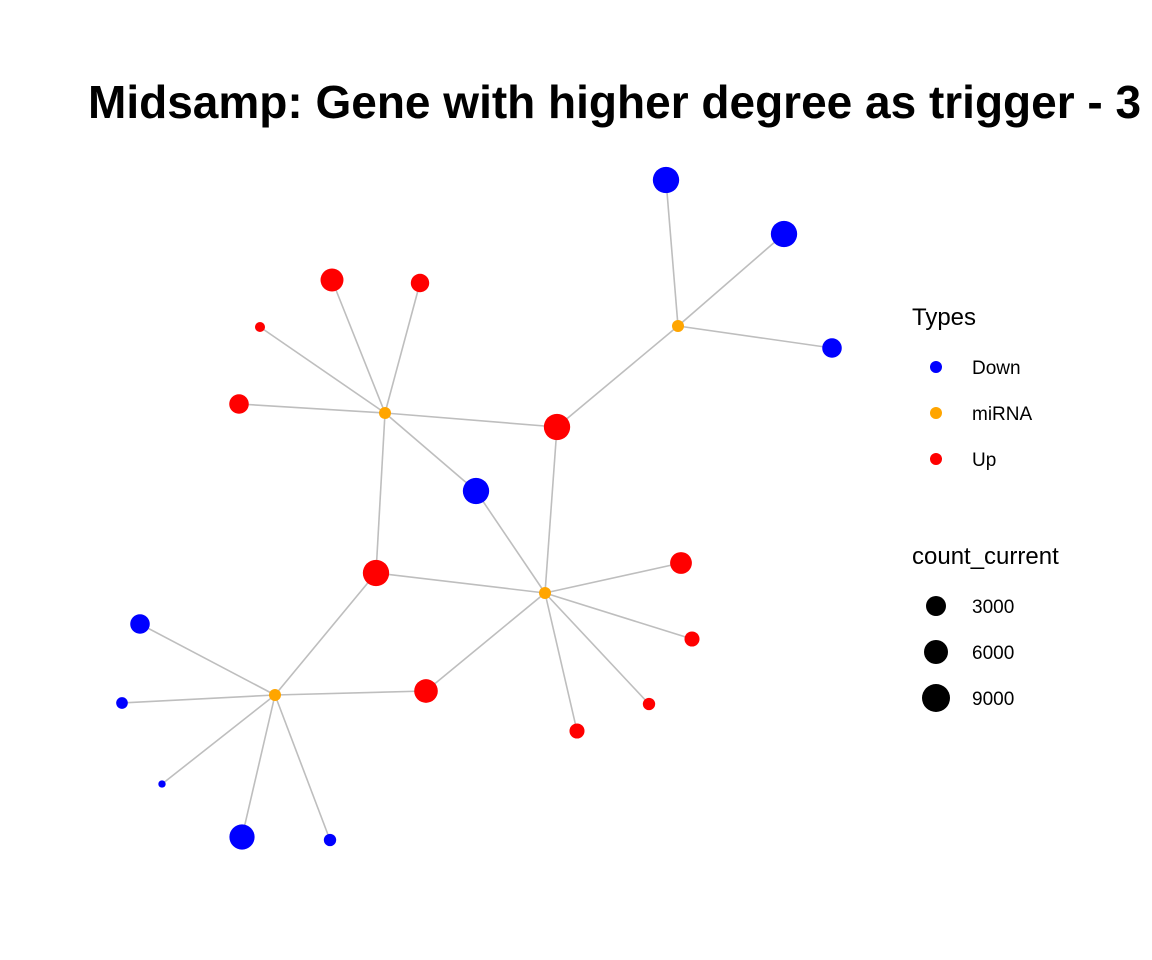 The width and height of the screenshot is (1152, 960). What do you see at coordinates (832, 348) in the screenshot?
I see `node-down-d3` at bounding box center [832, 348].